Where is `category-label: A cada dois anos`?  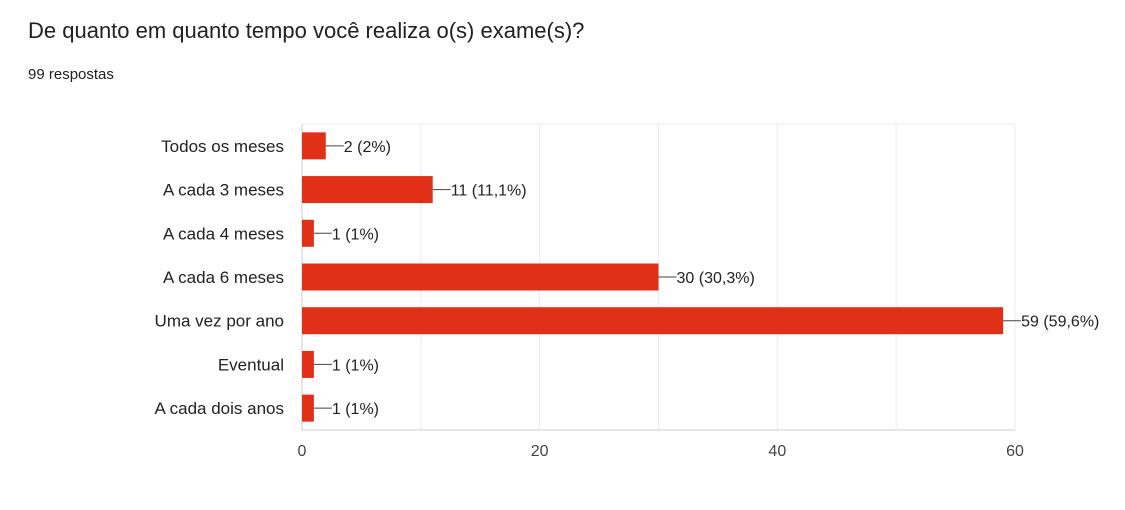 category-label: A cada dois anos is located at coordinates (219, 408).